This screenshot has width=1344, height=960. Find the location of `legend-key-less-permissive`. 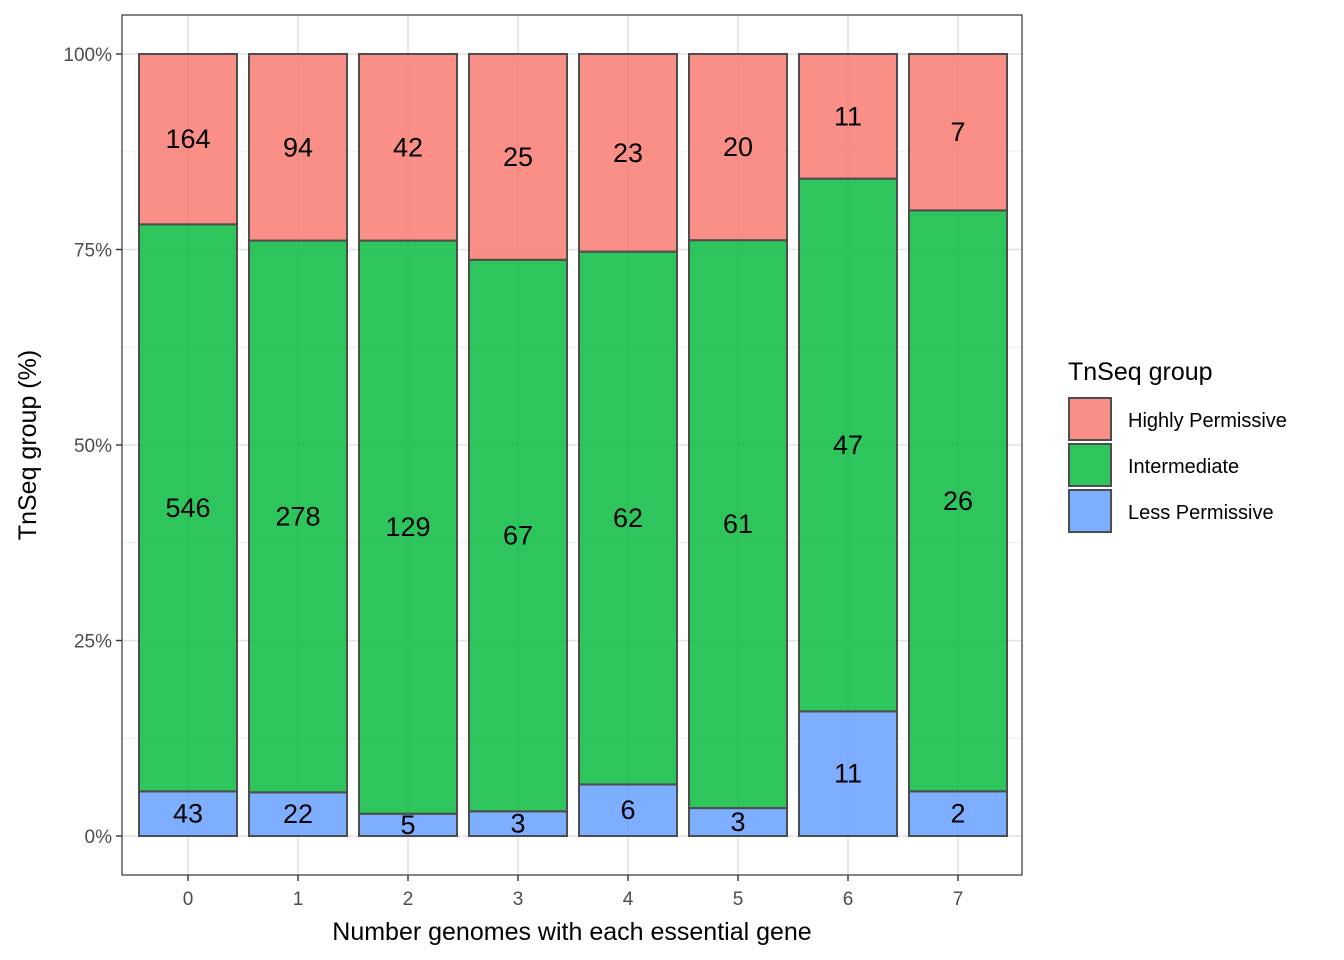

legend-key-less-permissive is located at coordinates (1090, 511).